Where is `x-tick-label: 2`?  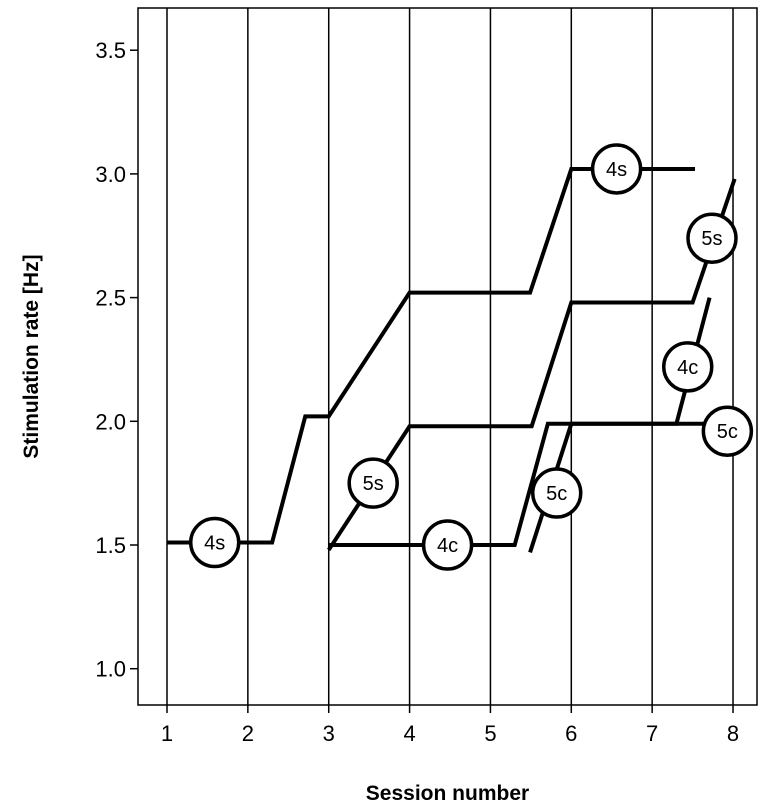
x-tick-label: 2 is located at coordinates (248, 733).